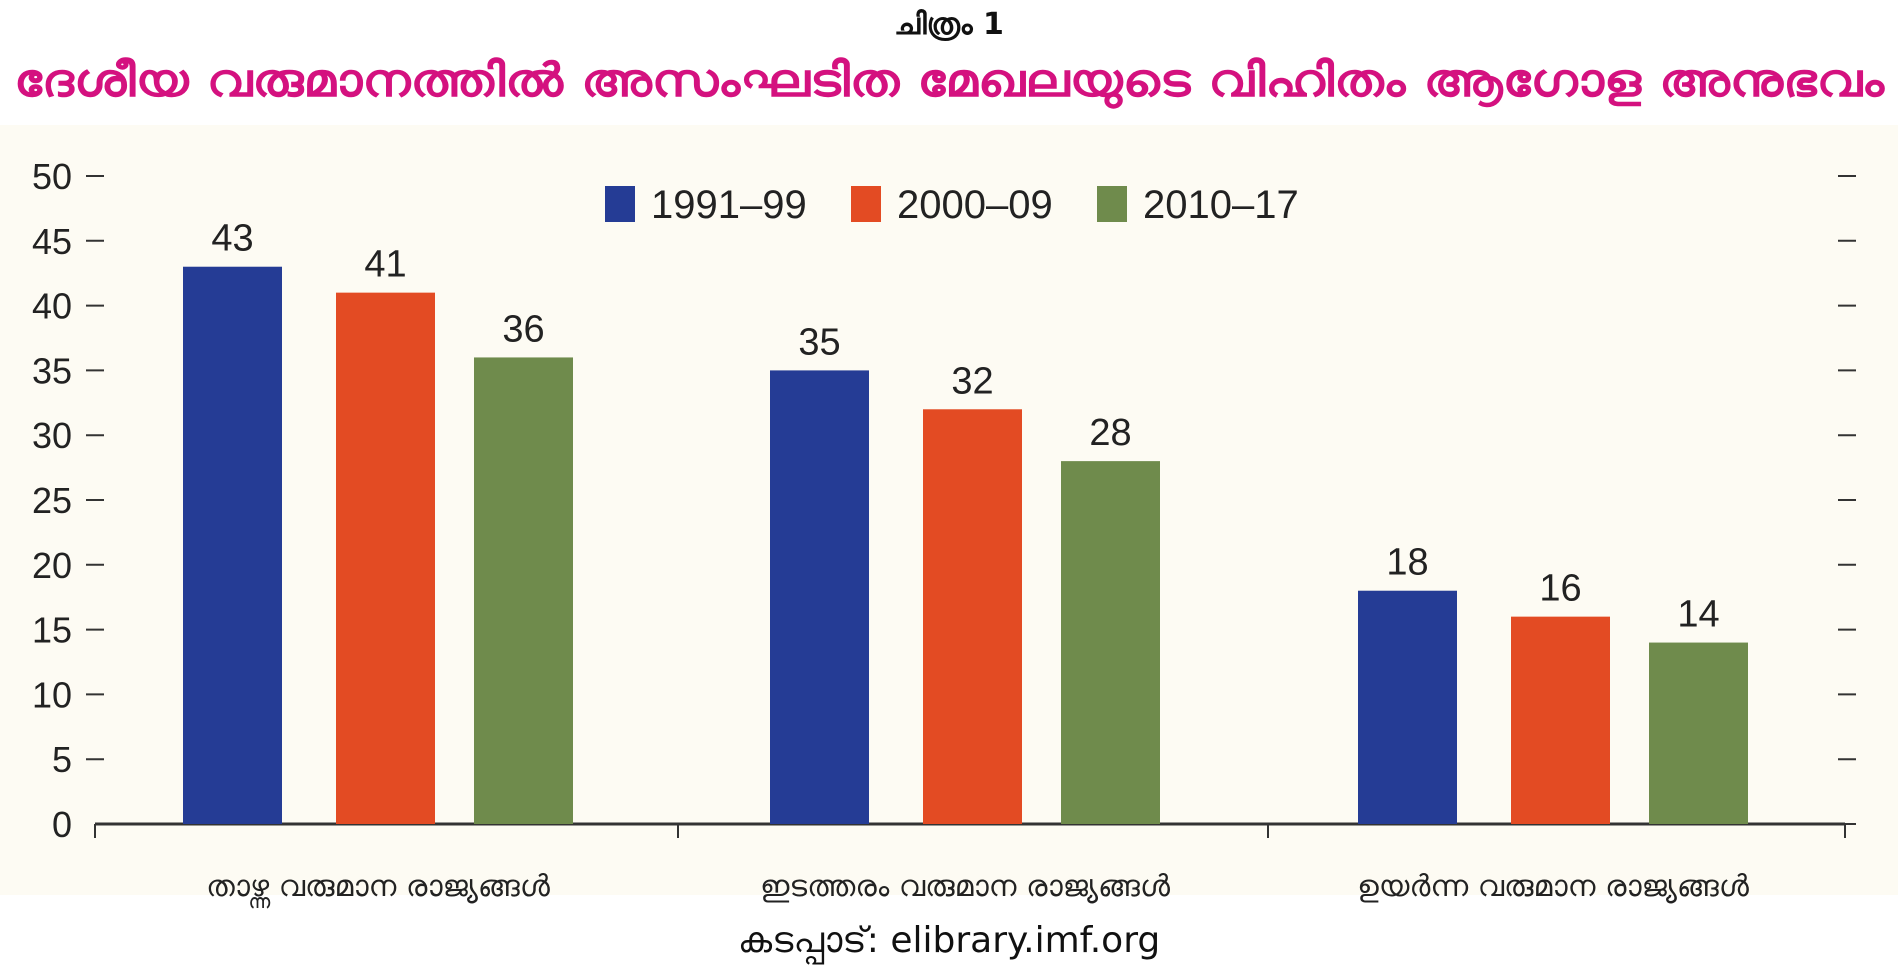  I want to click on x-category-label: താഴ്ന്ന വരുമാന രാജ്യങ്ങൾ, so click(378, 889).